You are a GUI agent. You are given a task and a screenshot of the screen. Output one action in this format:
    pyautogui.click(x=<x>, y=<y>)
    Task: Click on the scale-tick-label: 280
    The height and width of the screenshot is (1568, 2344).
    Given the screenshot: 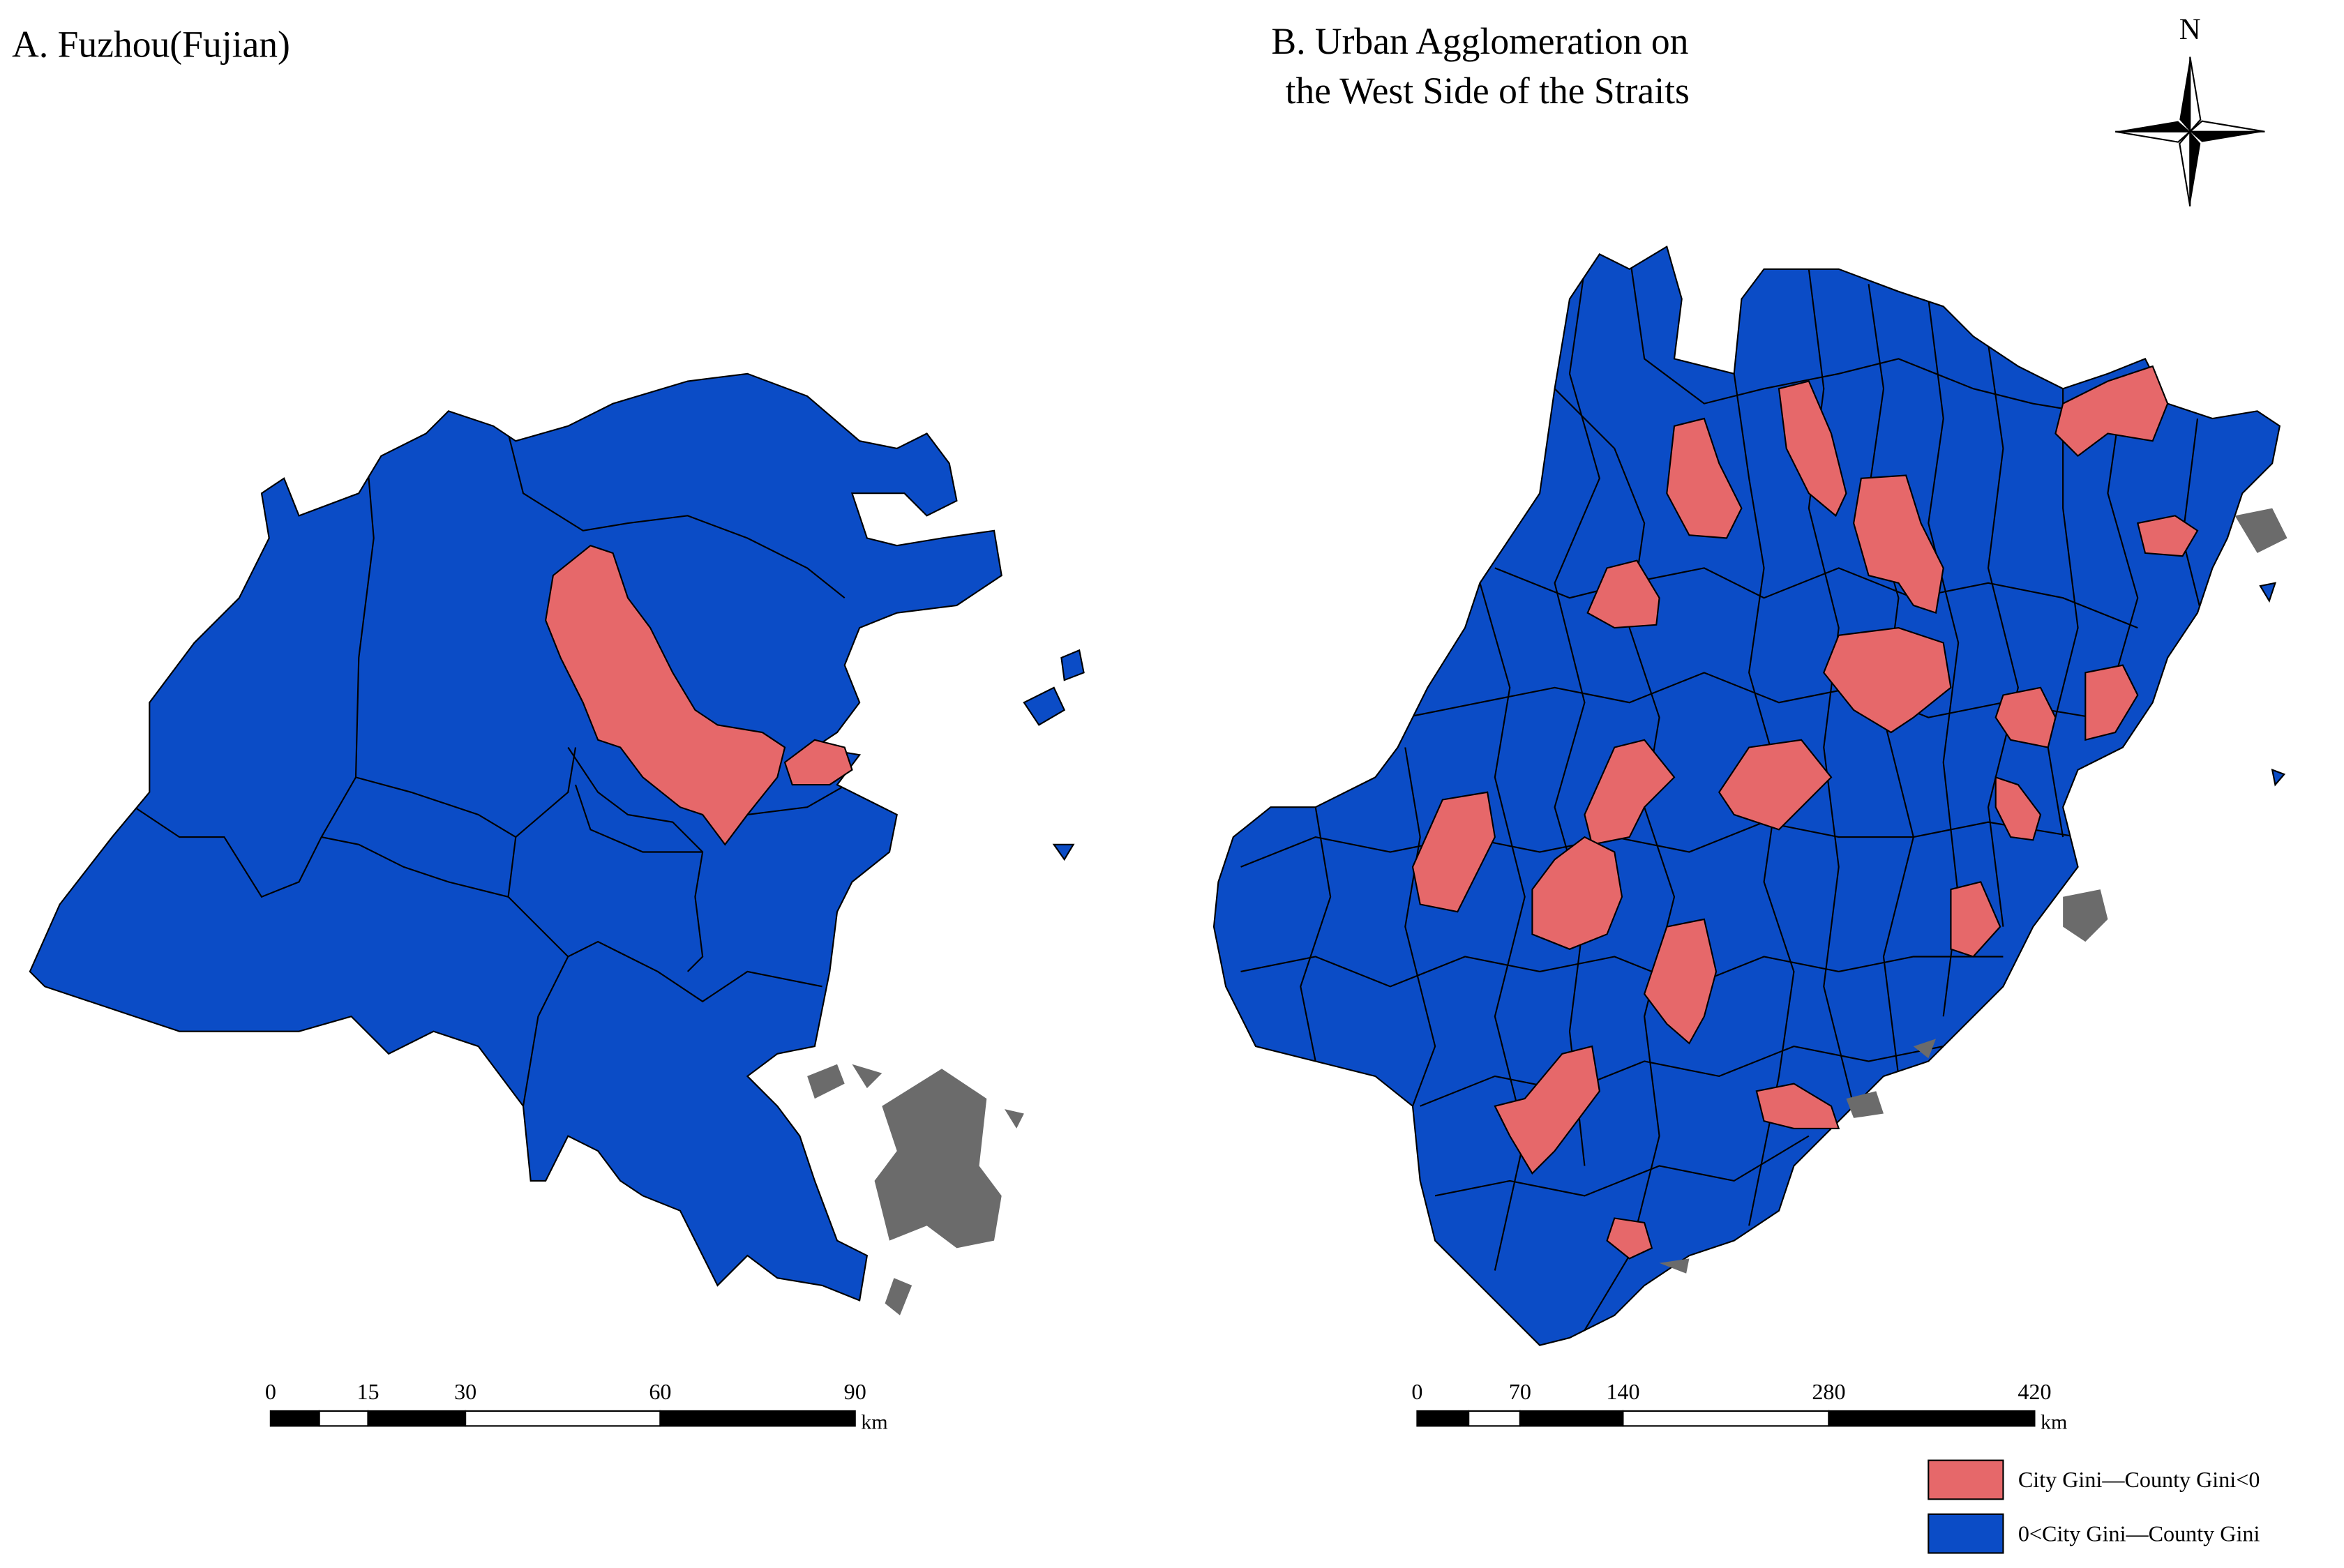 What is the action you would take?
    pyautogui.click(x=1828, y=1391)
    